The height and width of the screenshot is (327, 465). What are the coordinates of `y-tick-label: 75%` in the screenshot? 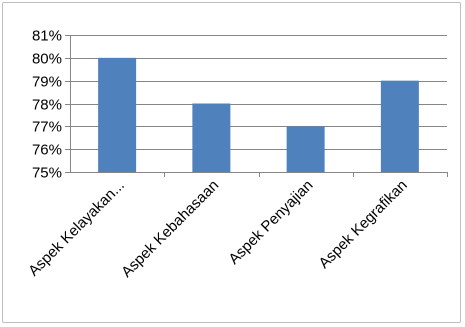 It's located at (47, 173).